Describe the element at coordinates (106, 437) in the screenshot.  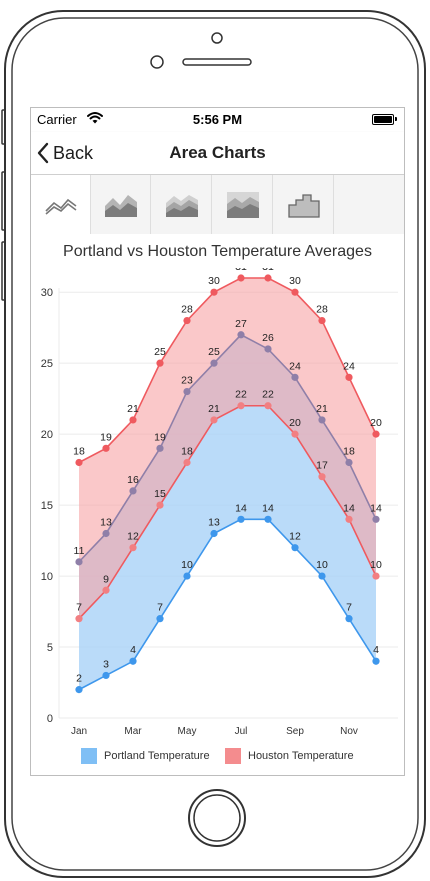
I see `data-label-houston-high: 19` at that location.